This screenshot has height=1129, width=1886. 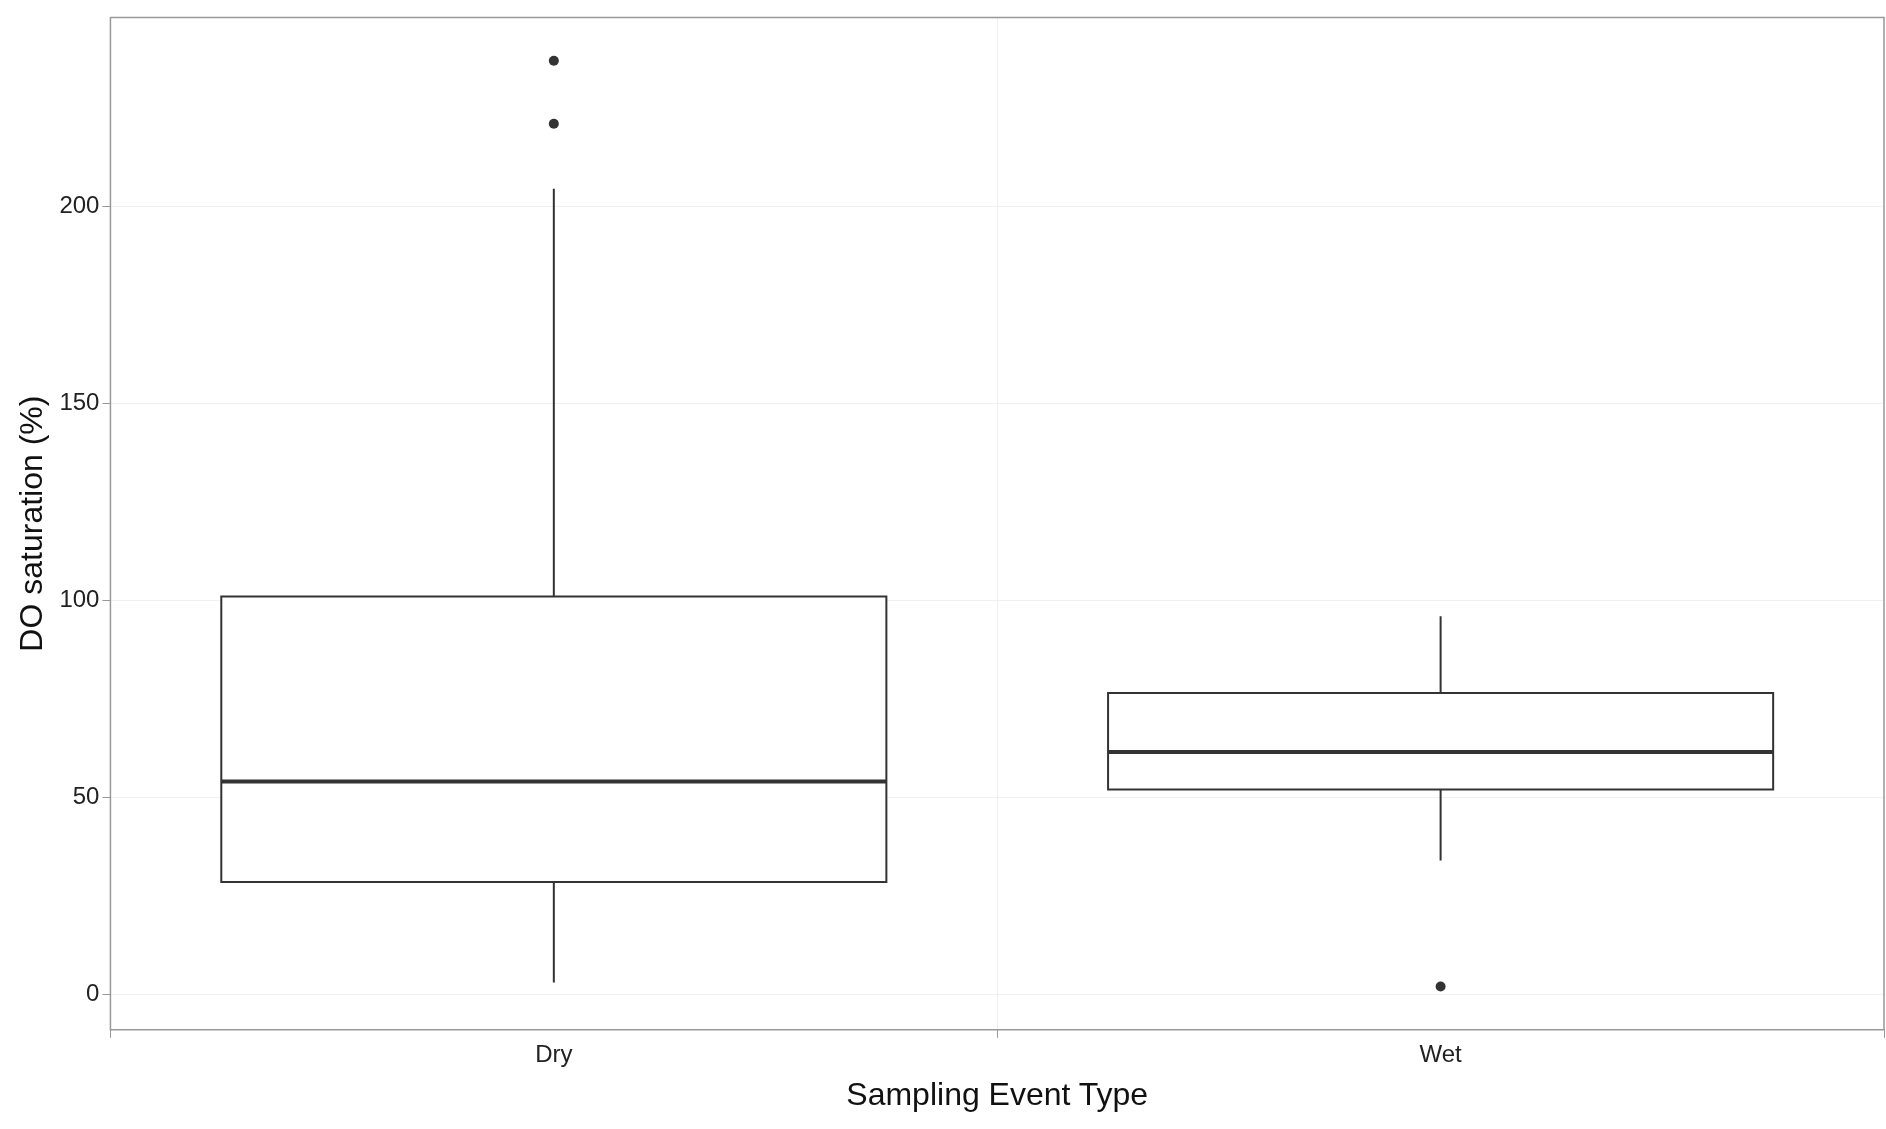 What do you see at coordinates (997, 1093) in the screenshot?
I see `x-axis-title: Sampling Event Type` at bounding box center [997, 1093].